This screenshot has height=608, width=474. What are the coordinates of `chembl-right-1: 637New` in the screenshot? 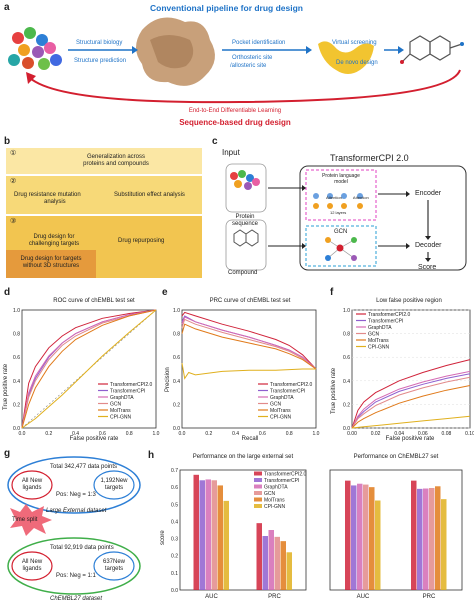 It's located at (113, 562).